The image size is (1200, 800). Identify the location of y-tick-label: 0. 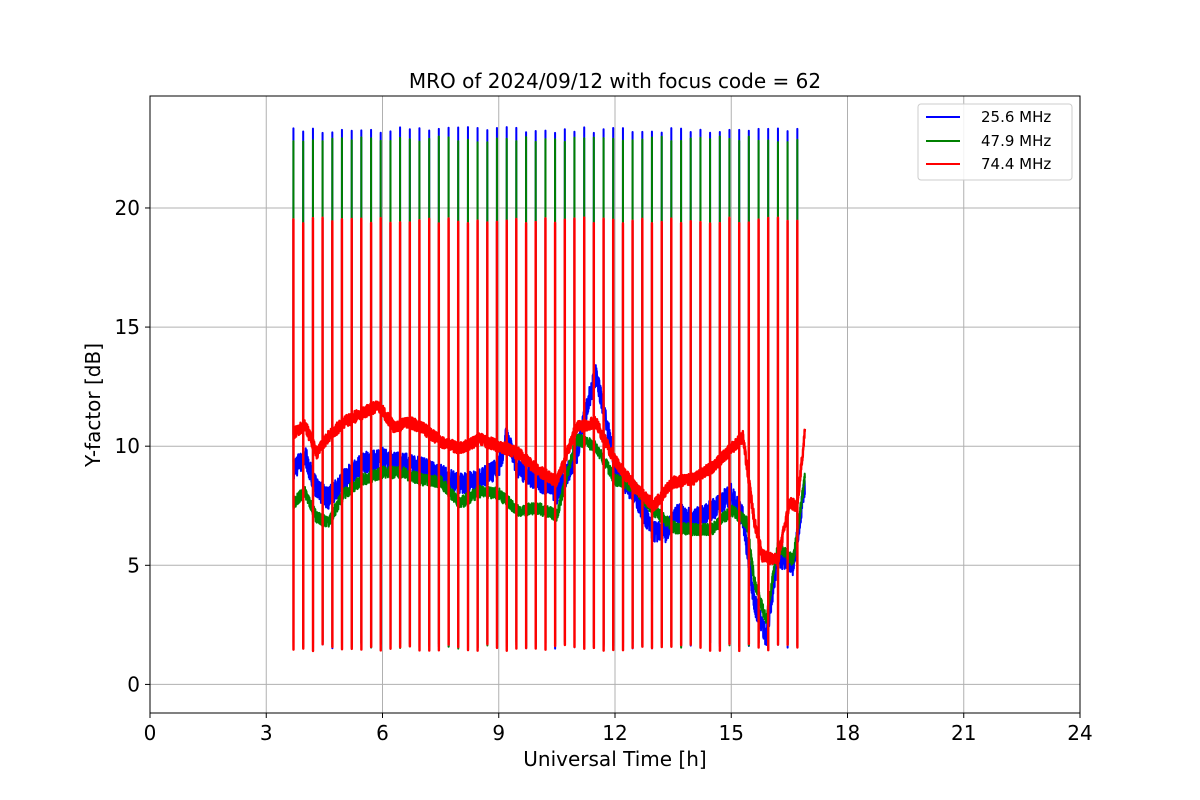
(133, 684).